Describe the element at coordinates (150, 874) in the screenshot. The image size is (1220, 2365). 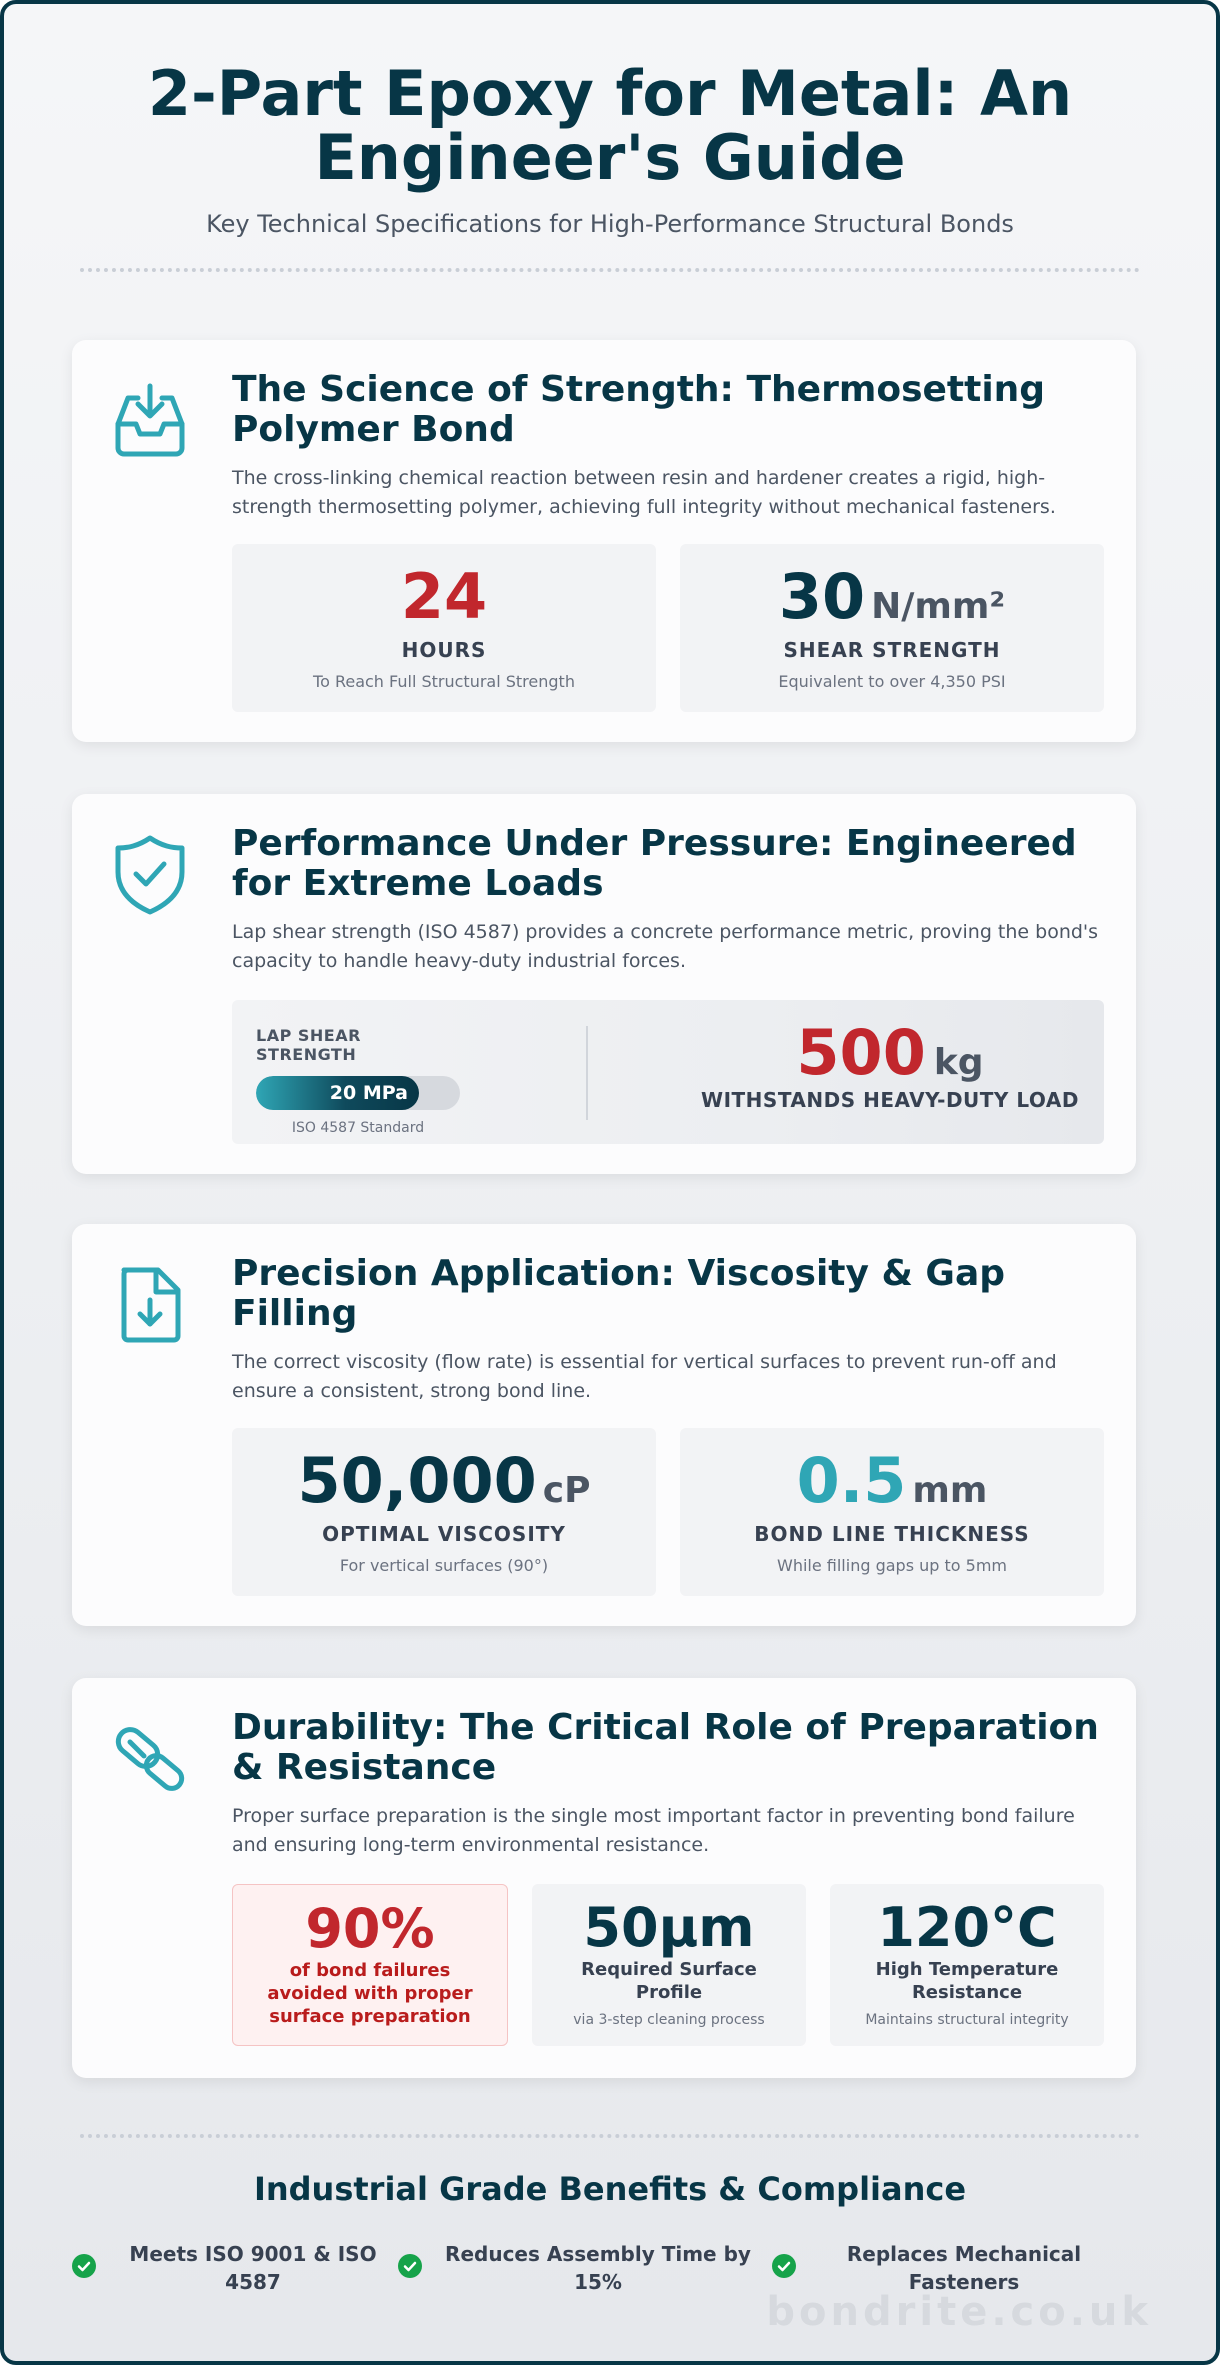
I see `shield-check-icon` at that location.